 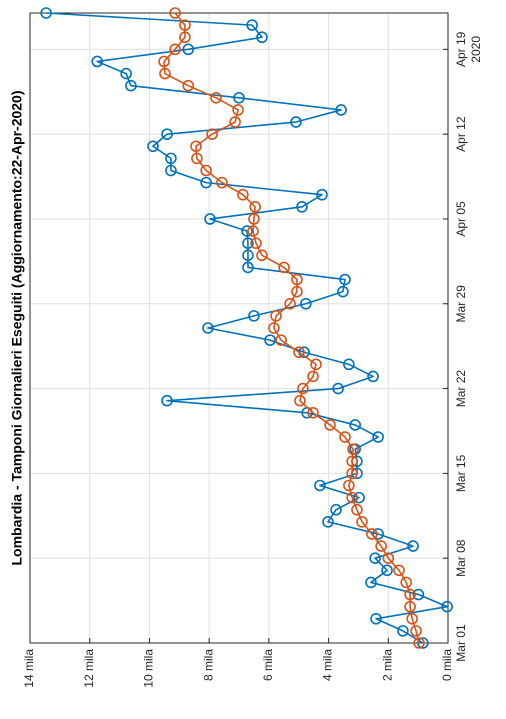 I want to click on y-tick-label: 12 mila, so click(x=89, y=668).